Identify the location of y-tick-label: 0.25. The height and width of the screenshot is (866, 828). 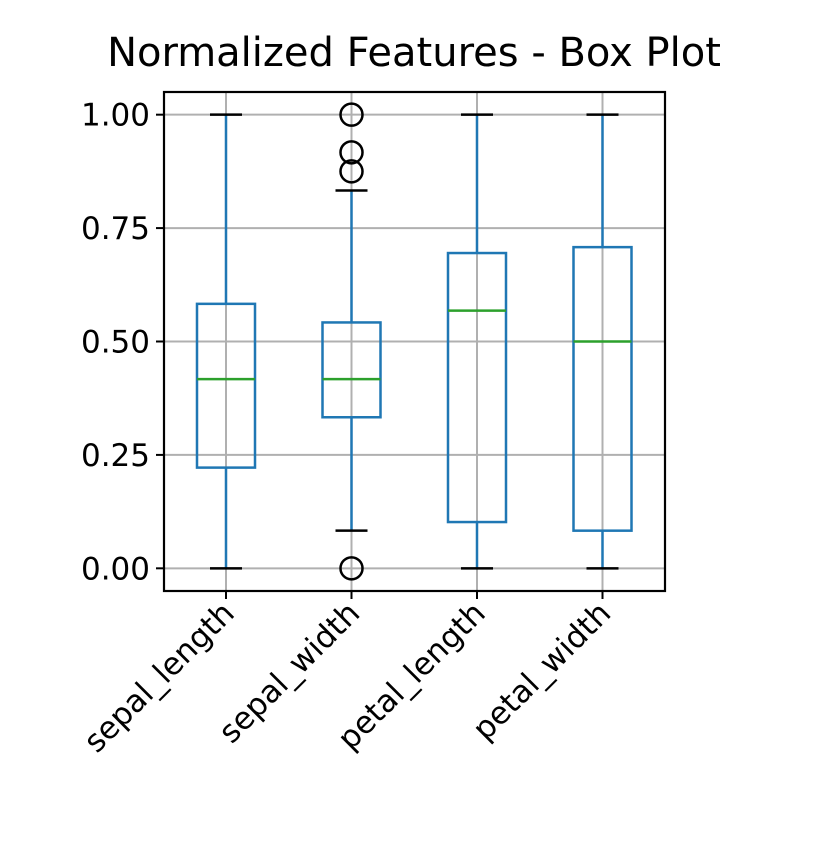
(115, 456).